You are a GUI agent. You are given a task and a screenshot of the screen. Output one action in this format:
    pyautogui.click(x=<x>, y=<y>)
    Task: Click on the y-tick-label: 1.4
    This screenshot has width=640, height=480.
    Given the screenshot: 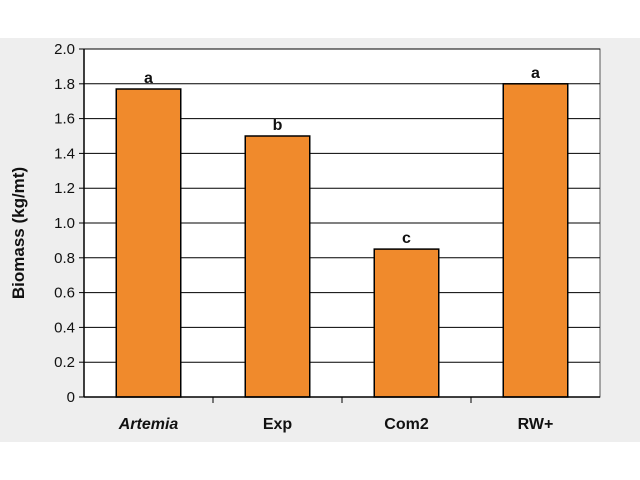 What is the action you would take?
    pyautogui.click(x=64, y=153)
    